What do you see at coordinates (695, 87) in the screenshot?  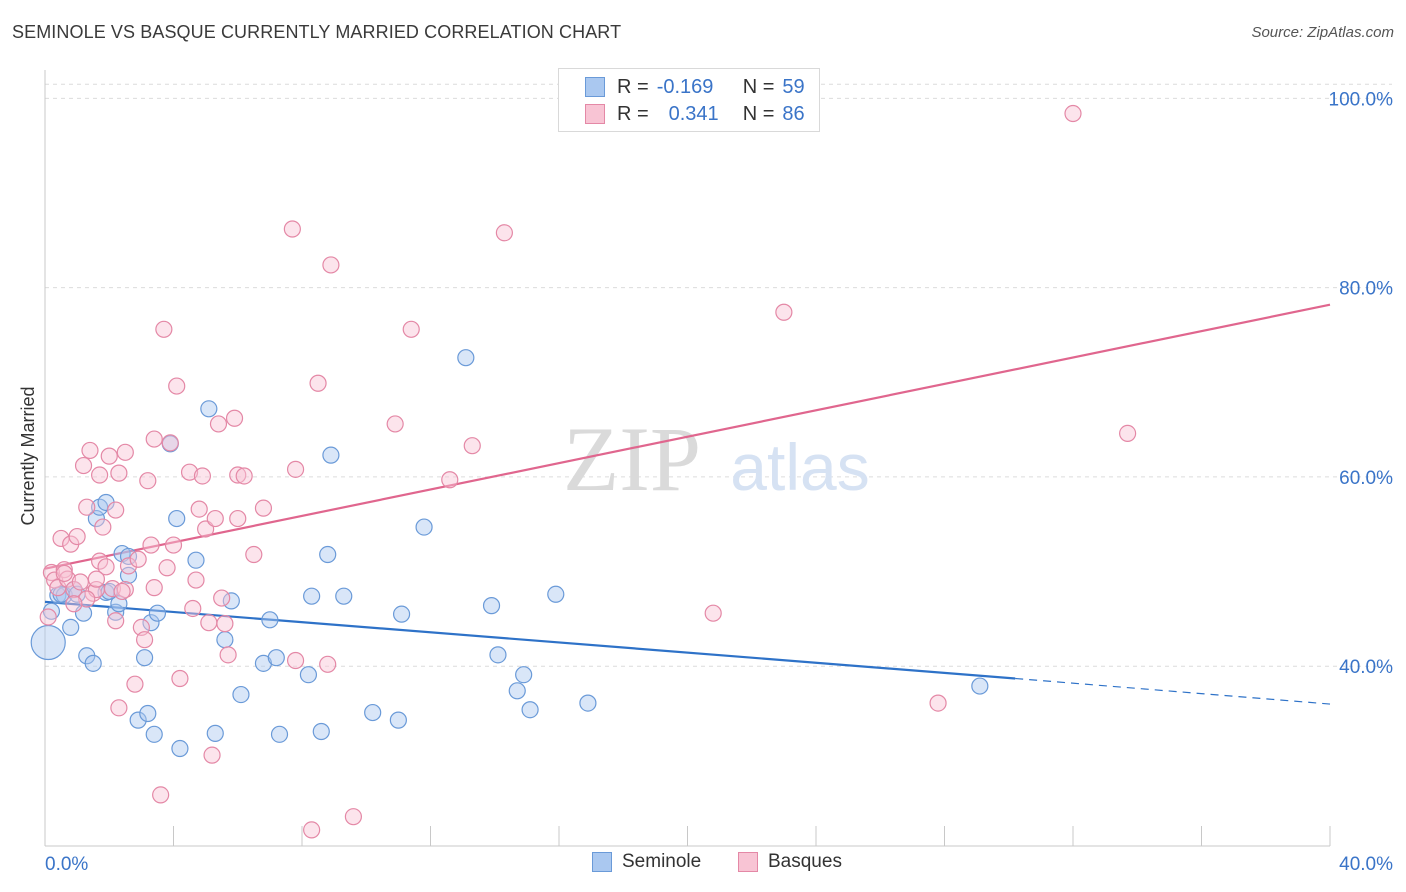 I see `legend-row-seminole: R = -0.169 N = 59` at bounding box center [695, 87].